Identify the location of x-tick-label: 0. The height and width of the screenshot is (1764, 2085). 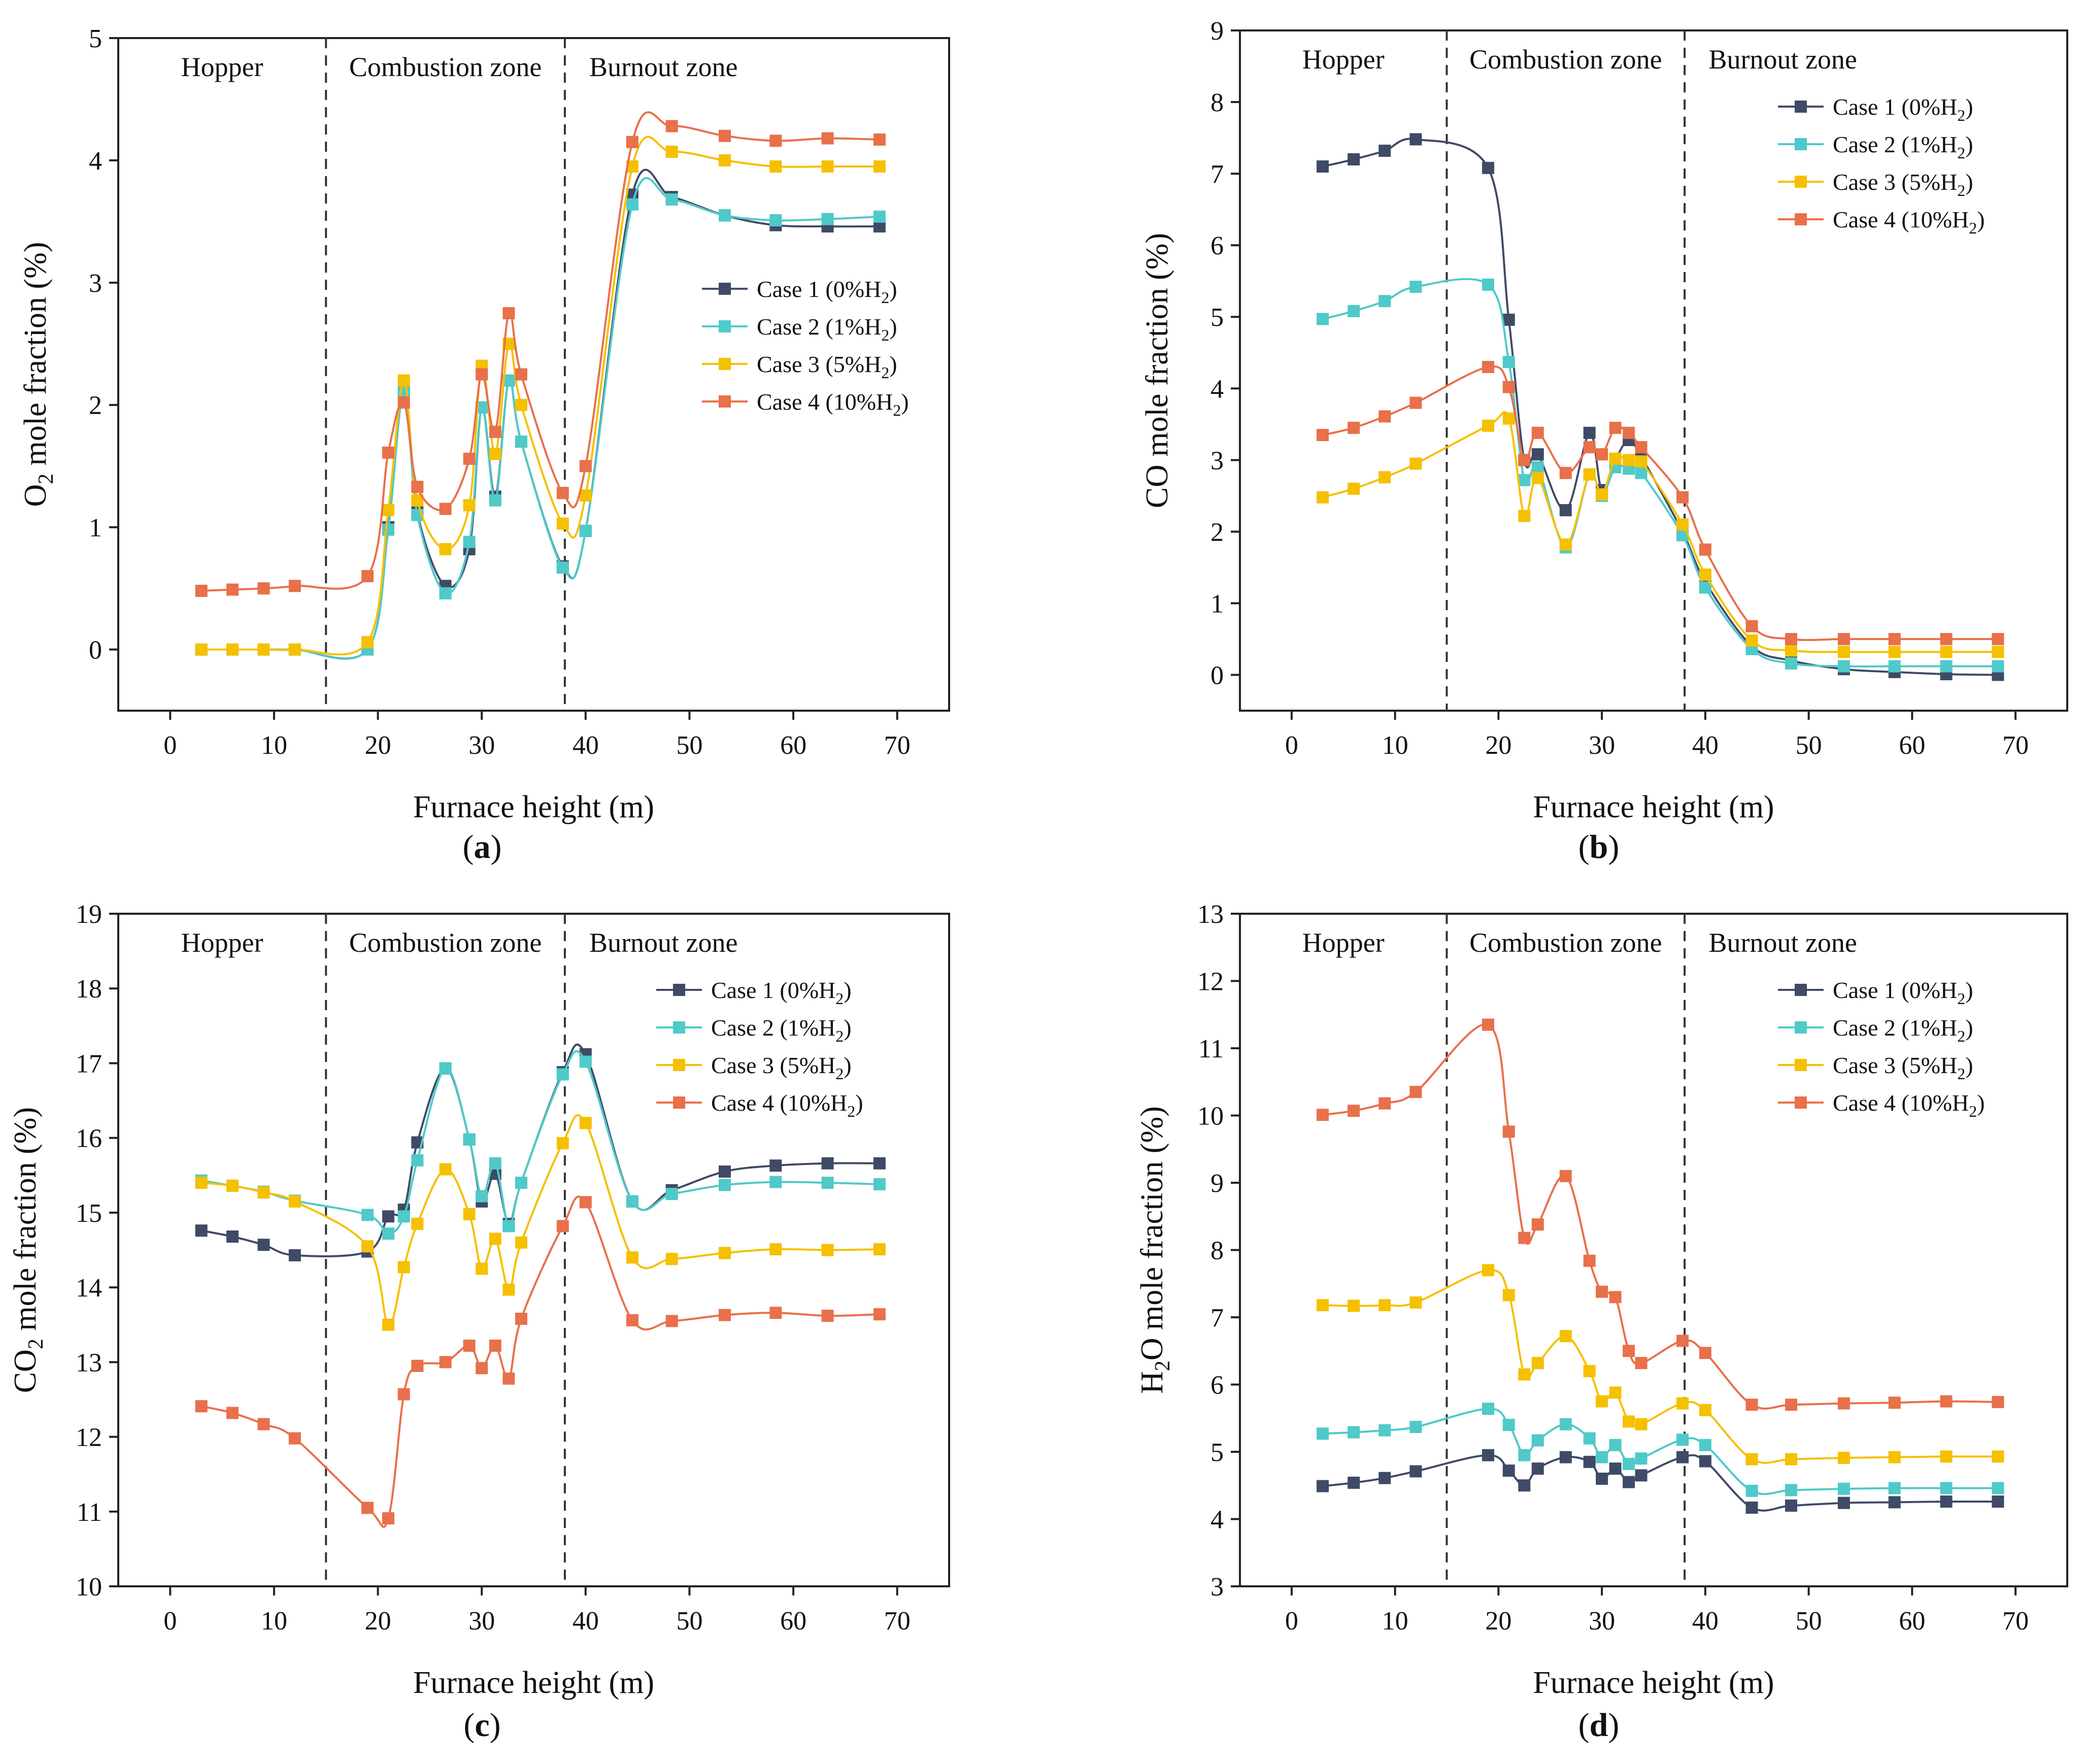
(1291, 745).